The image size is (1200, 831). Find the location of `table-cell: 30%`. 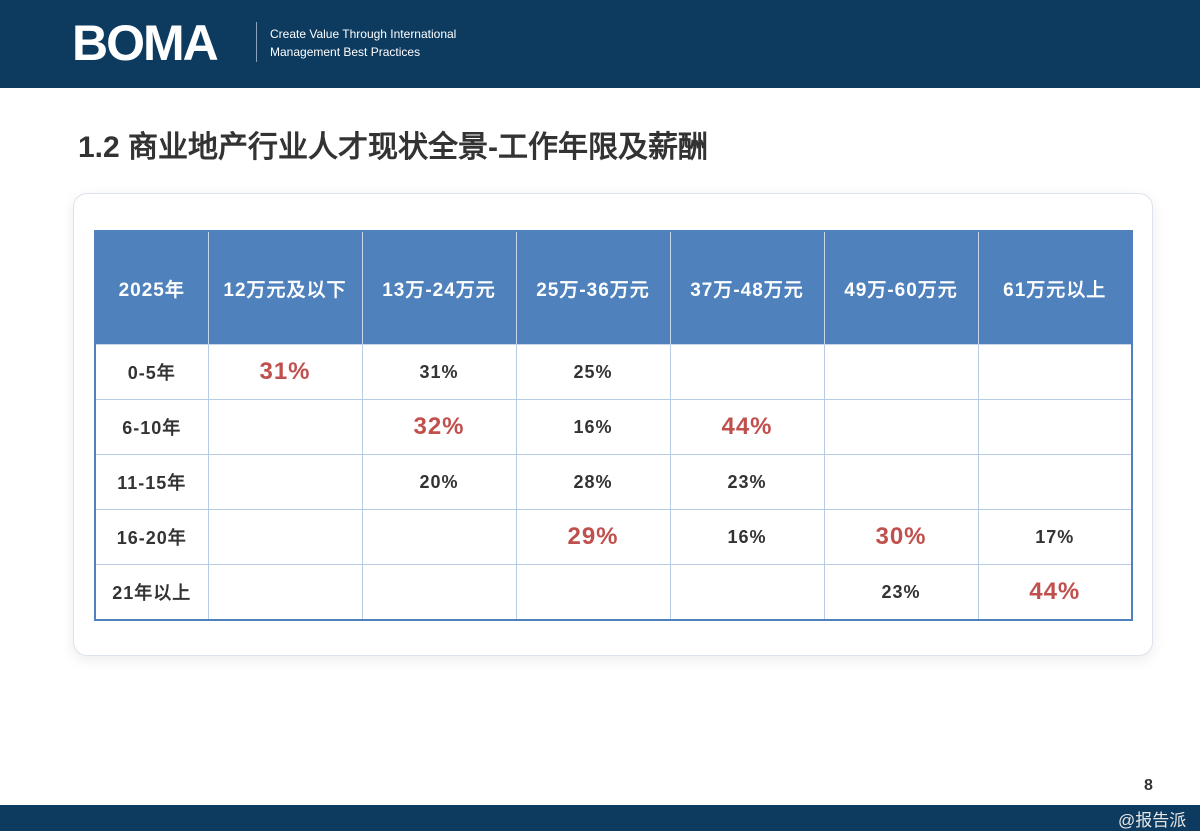

table-cell: 30% is located at coordinates (901, 537).